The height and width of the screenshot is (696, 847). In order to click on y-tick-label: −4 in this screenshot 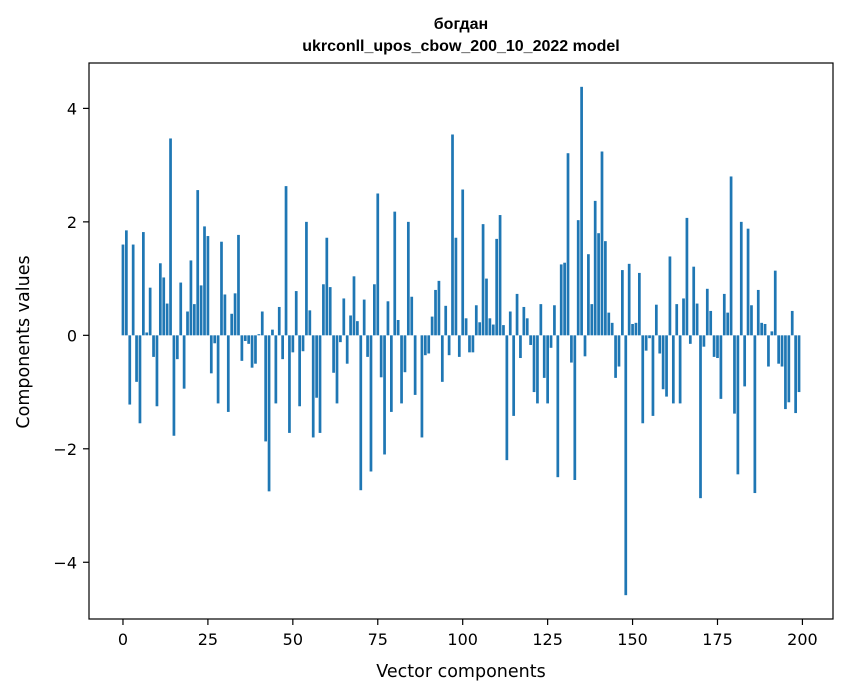, I will do `click(65, 562)`.